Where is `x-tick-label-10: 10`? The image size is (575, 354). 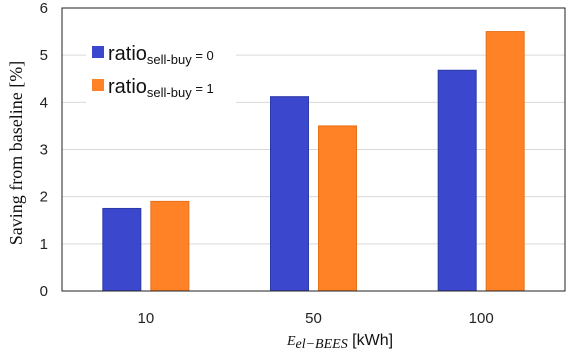 x-tick-label-10: 10 is located at coordinates (145, 318).